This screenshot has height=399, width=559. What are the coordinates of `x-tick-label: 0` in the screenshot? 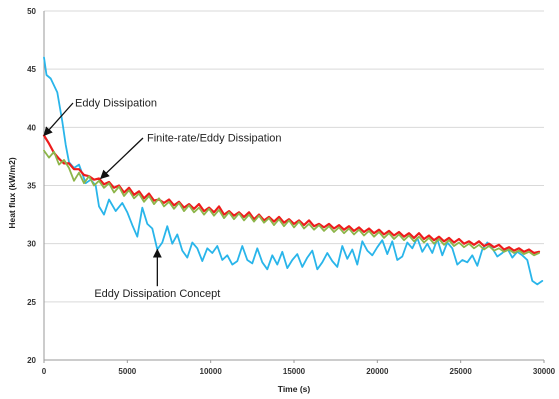 It's located at (44, 371).